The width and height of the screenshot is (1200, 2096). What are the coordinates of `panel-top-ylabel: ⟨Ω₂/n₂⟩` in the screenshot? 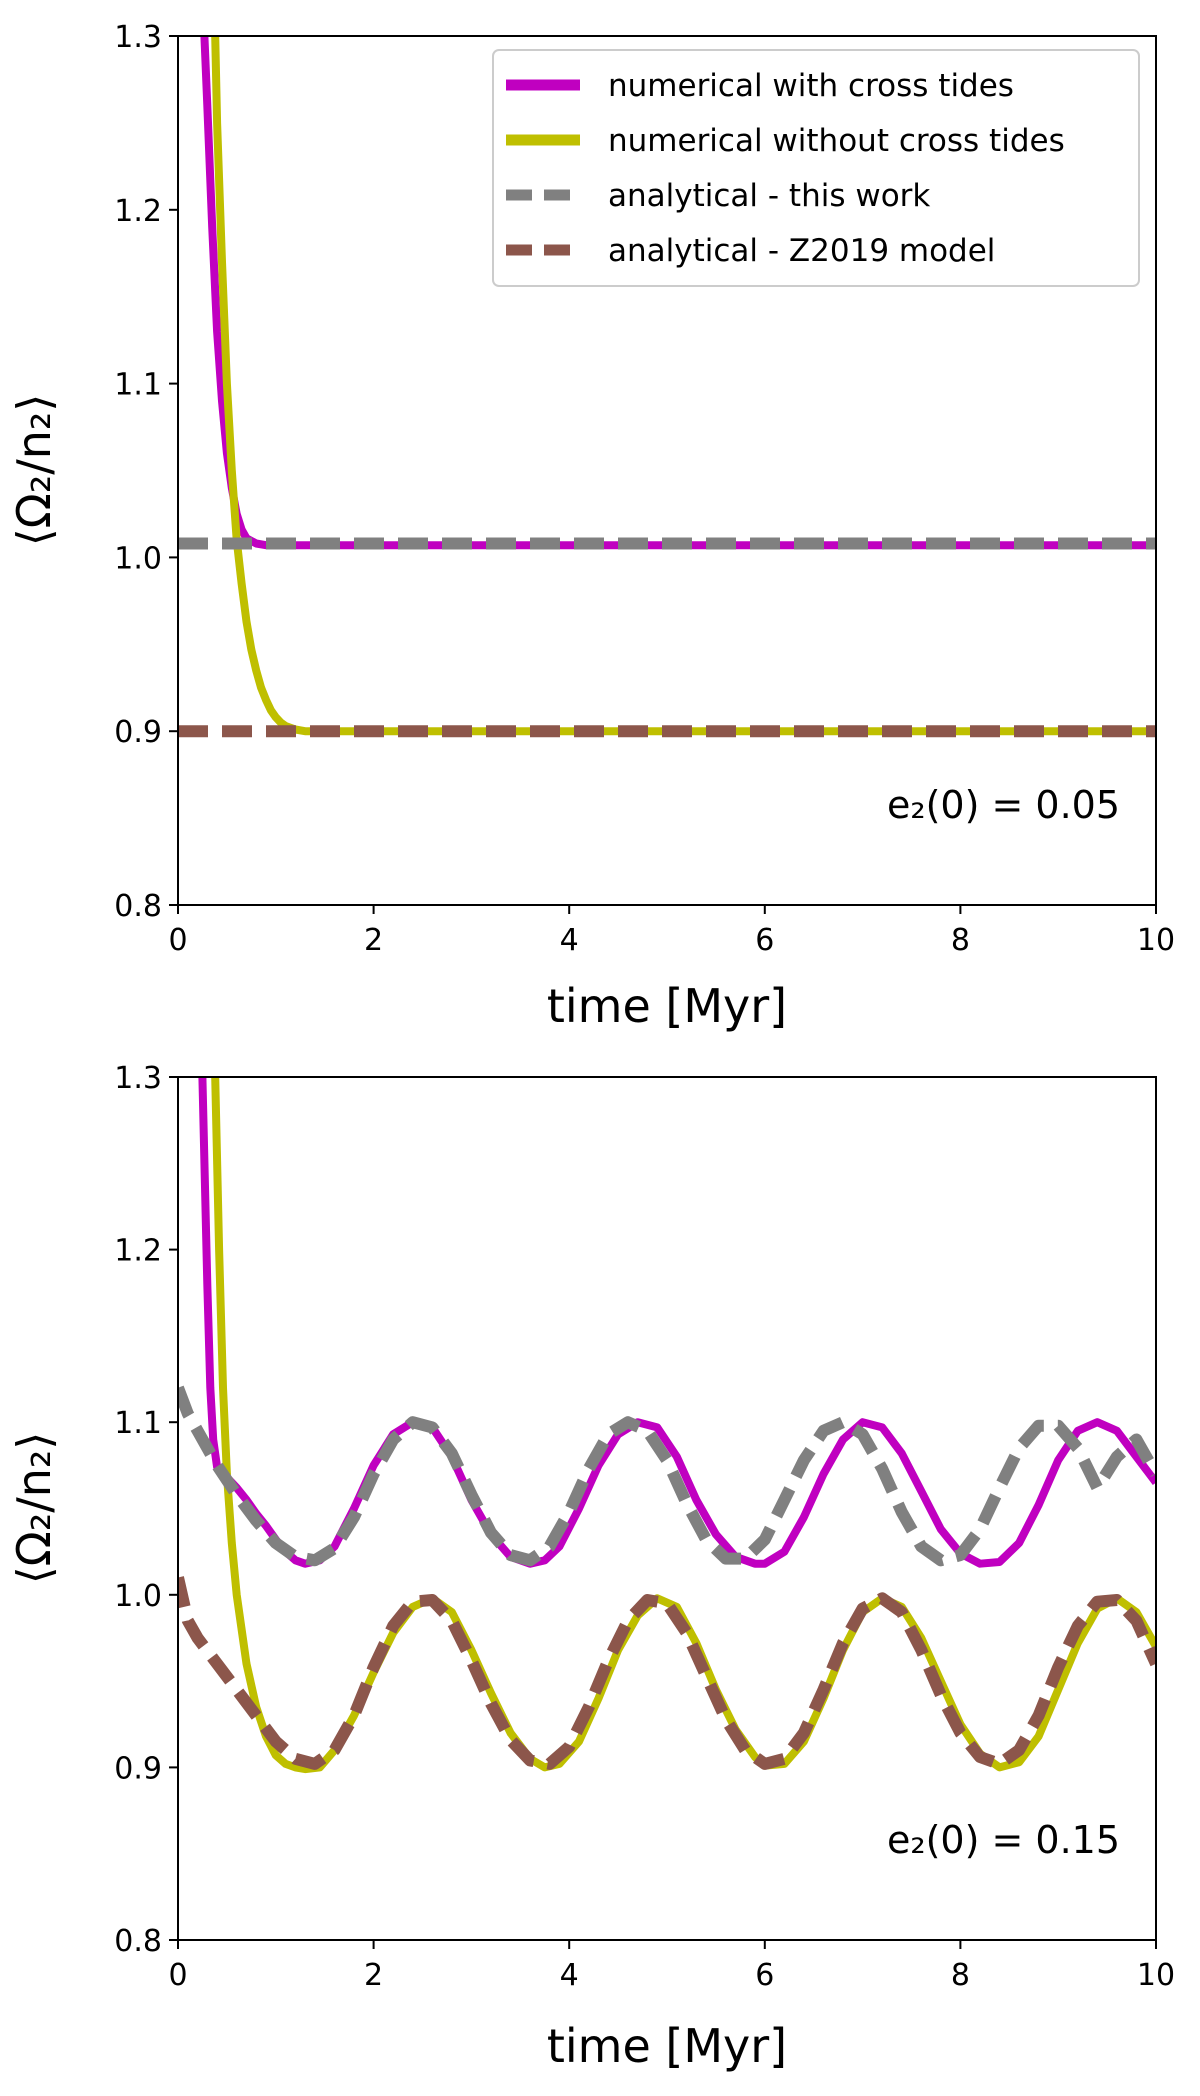 It's located at (34, 470).